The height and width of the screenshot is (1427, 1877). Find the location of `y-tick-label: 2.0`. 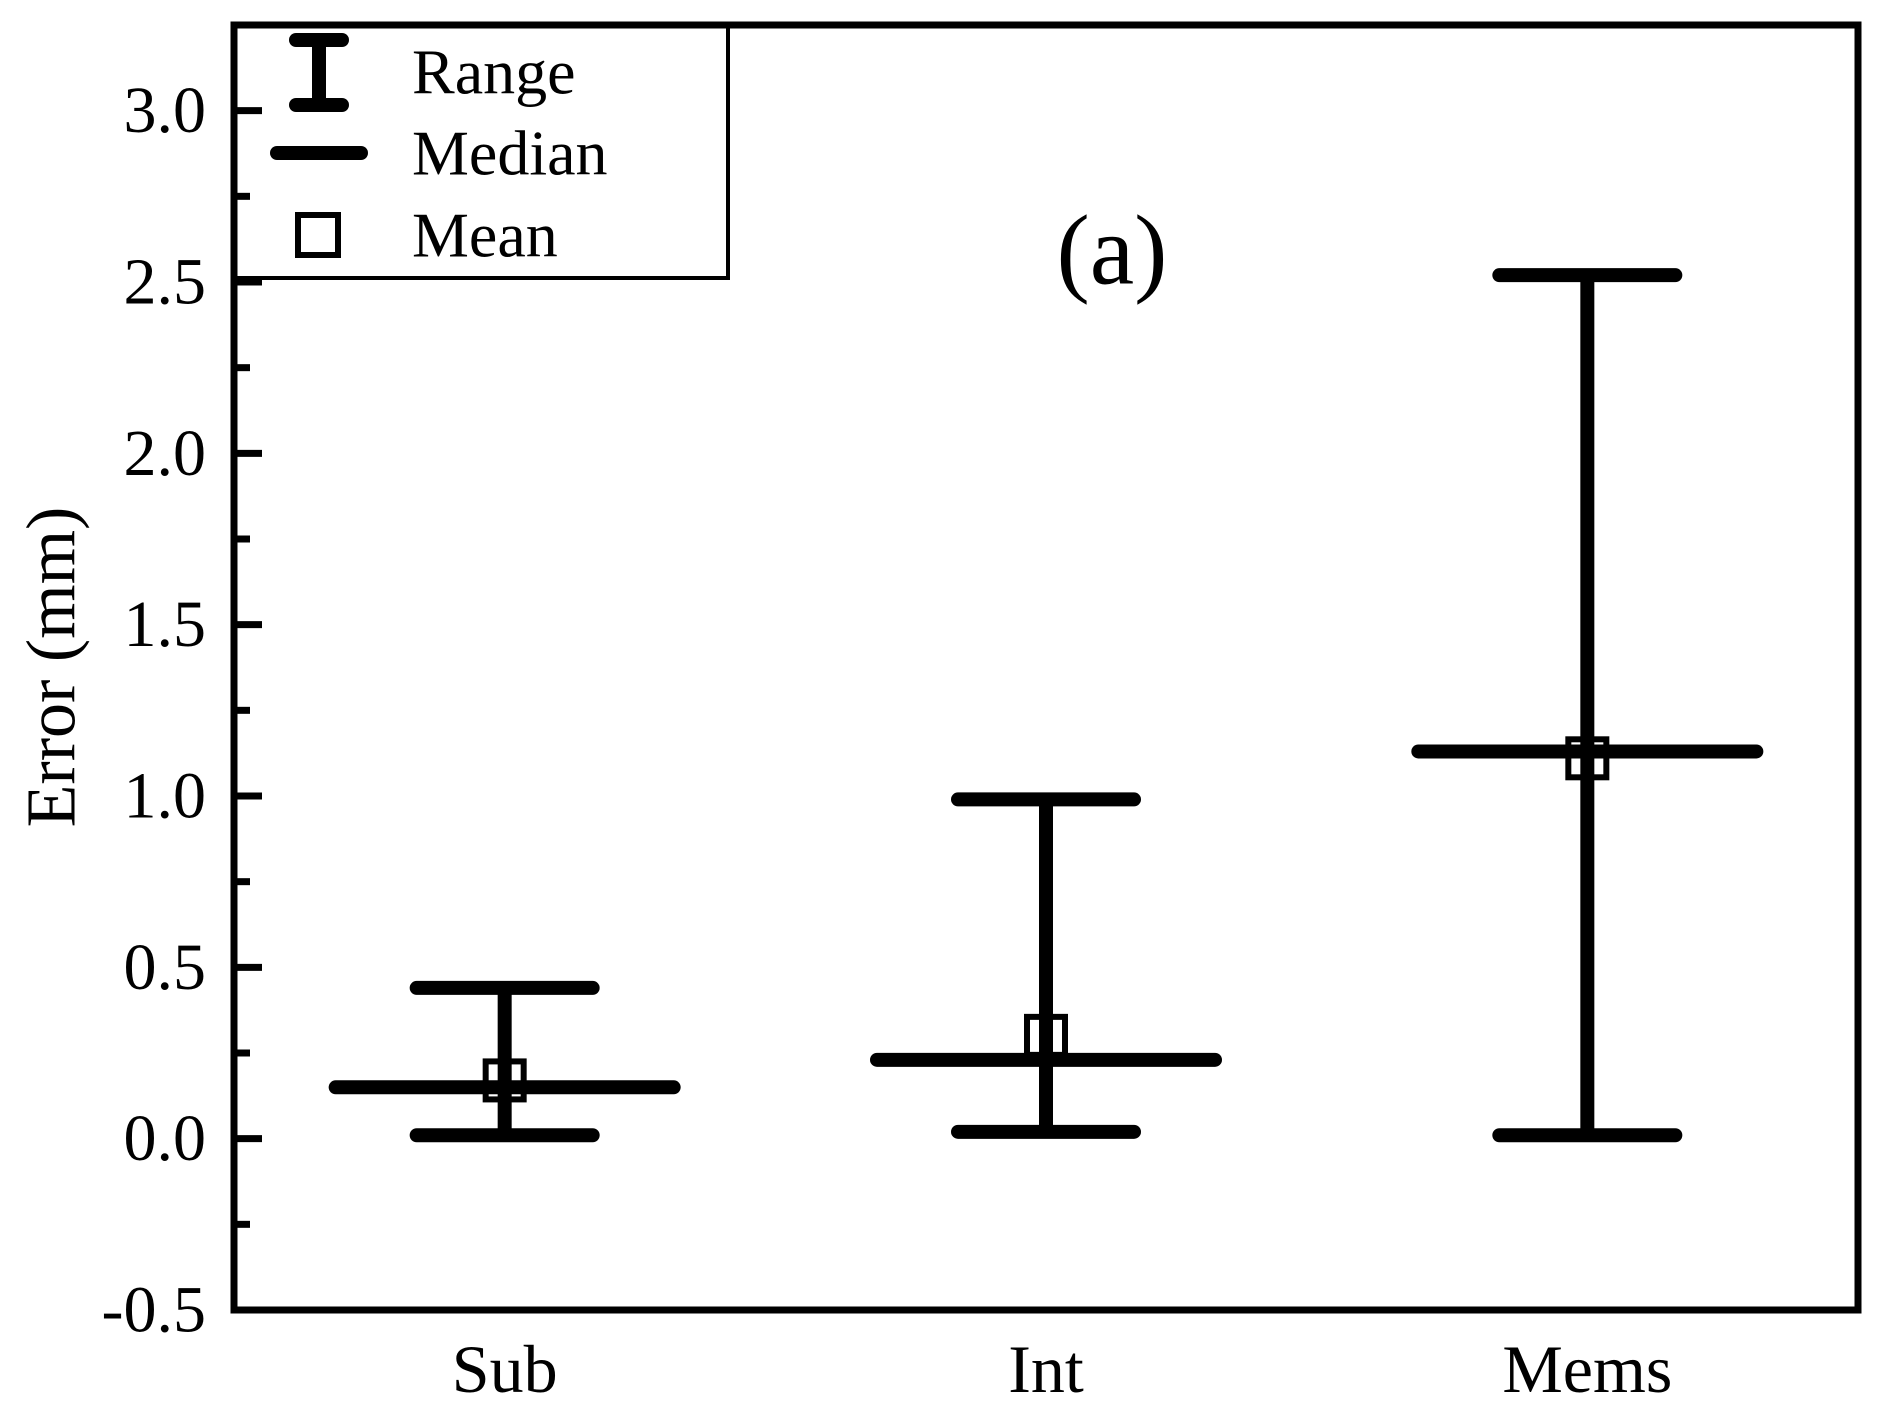

y-tick-label: 2.0 is located at coordinates (165, 453).